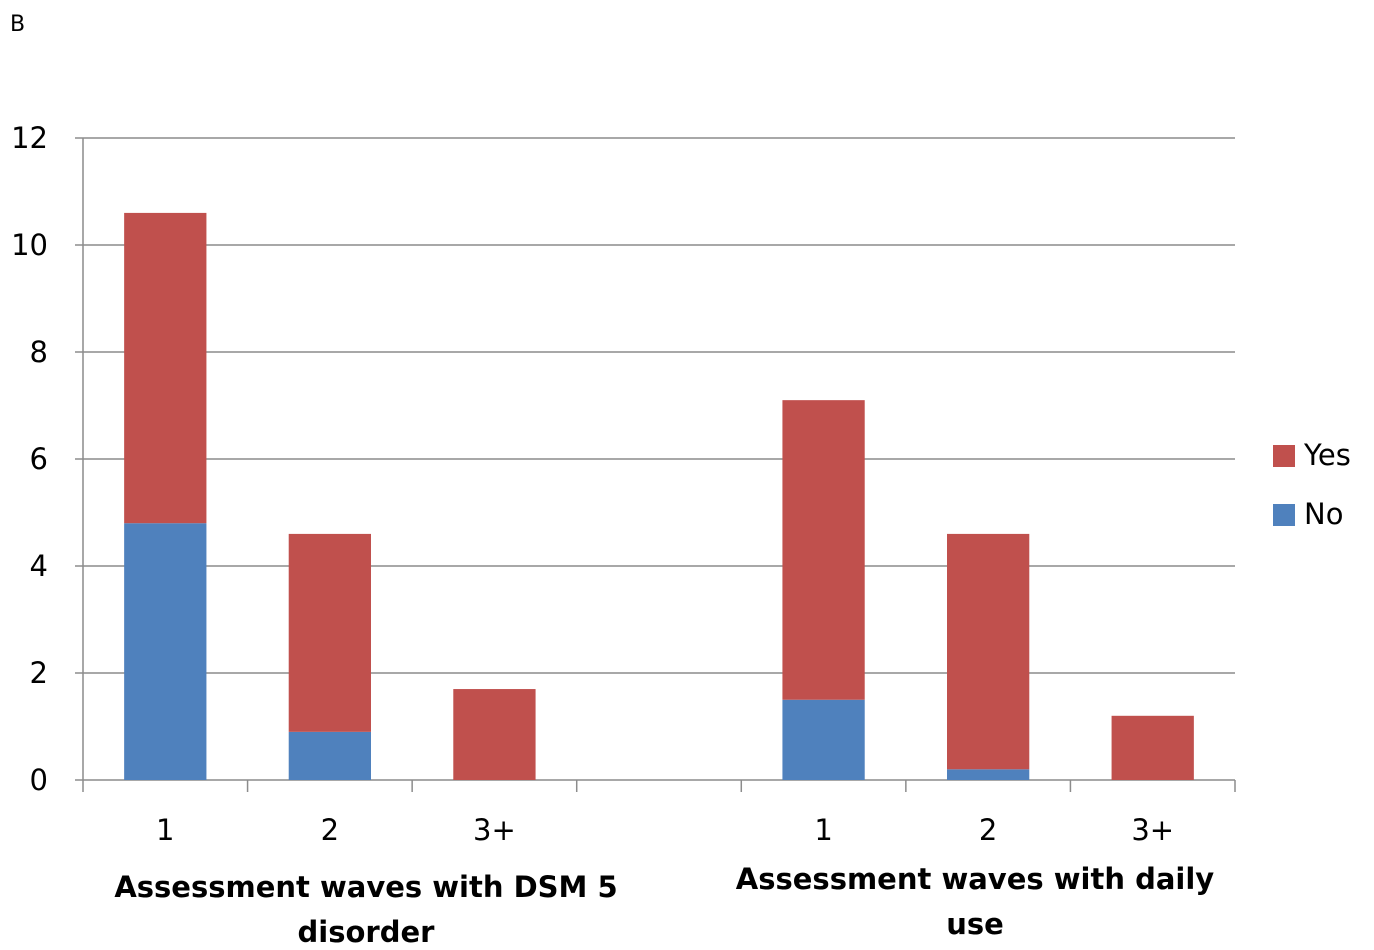 This screenshot has height=950, width=1374. What do you see at coordinates (39, 352) in the screenshot?
I see `y-tick-label: 8` at bounding box center [39, 352].